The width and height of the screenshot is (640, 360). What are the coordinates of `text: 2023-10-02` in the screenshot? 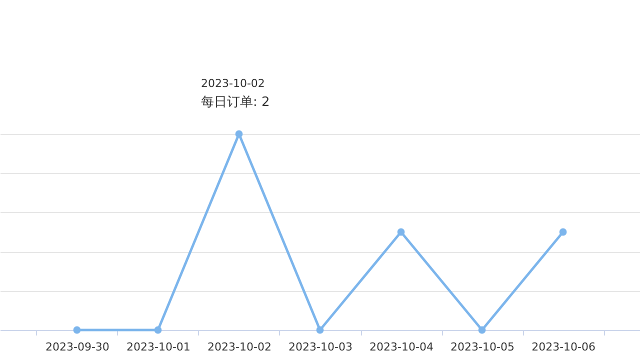 It's located at (232, 83).